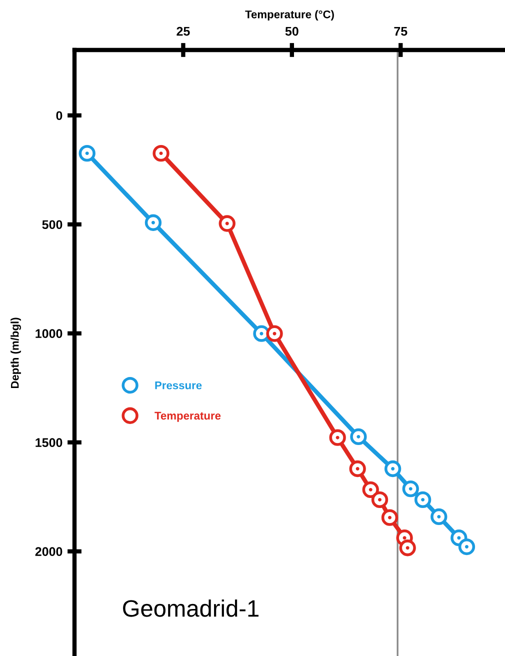 The height and width of the screenshot is (656, 505). I want to click on y-tick-label: 2000, so click(48, 551).